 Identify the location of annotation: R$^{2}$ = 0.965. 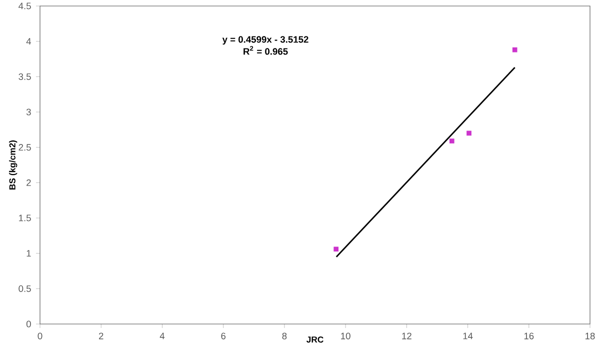
(266, 50).